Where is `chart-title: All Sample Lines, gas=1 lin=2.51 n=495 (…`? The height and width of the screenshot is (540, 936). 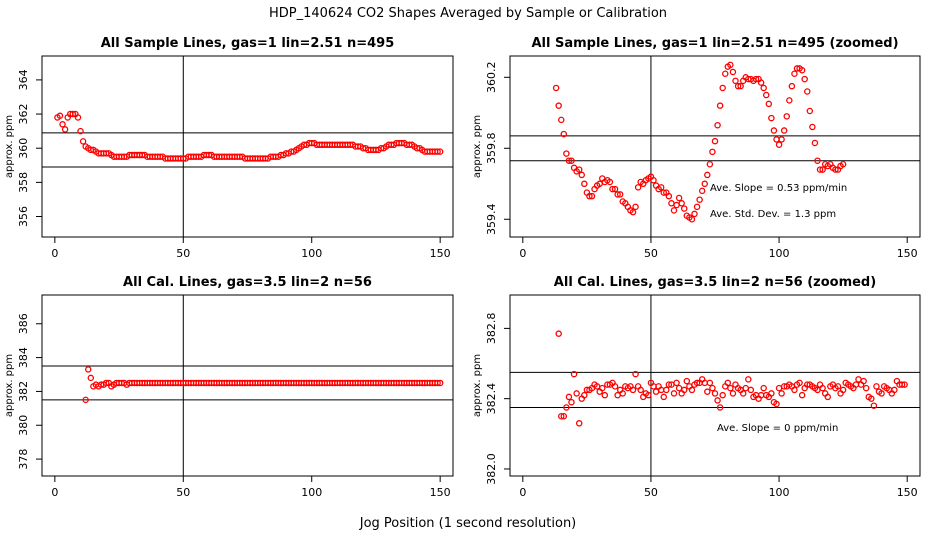 chart-title: All Sample Lines, gas=1 lin=2.51 n=495 (… is located at coordinates (714, 43).